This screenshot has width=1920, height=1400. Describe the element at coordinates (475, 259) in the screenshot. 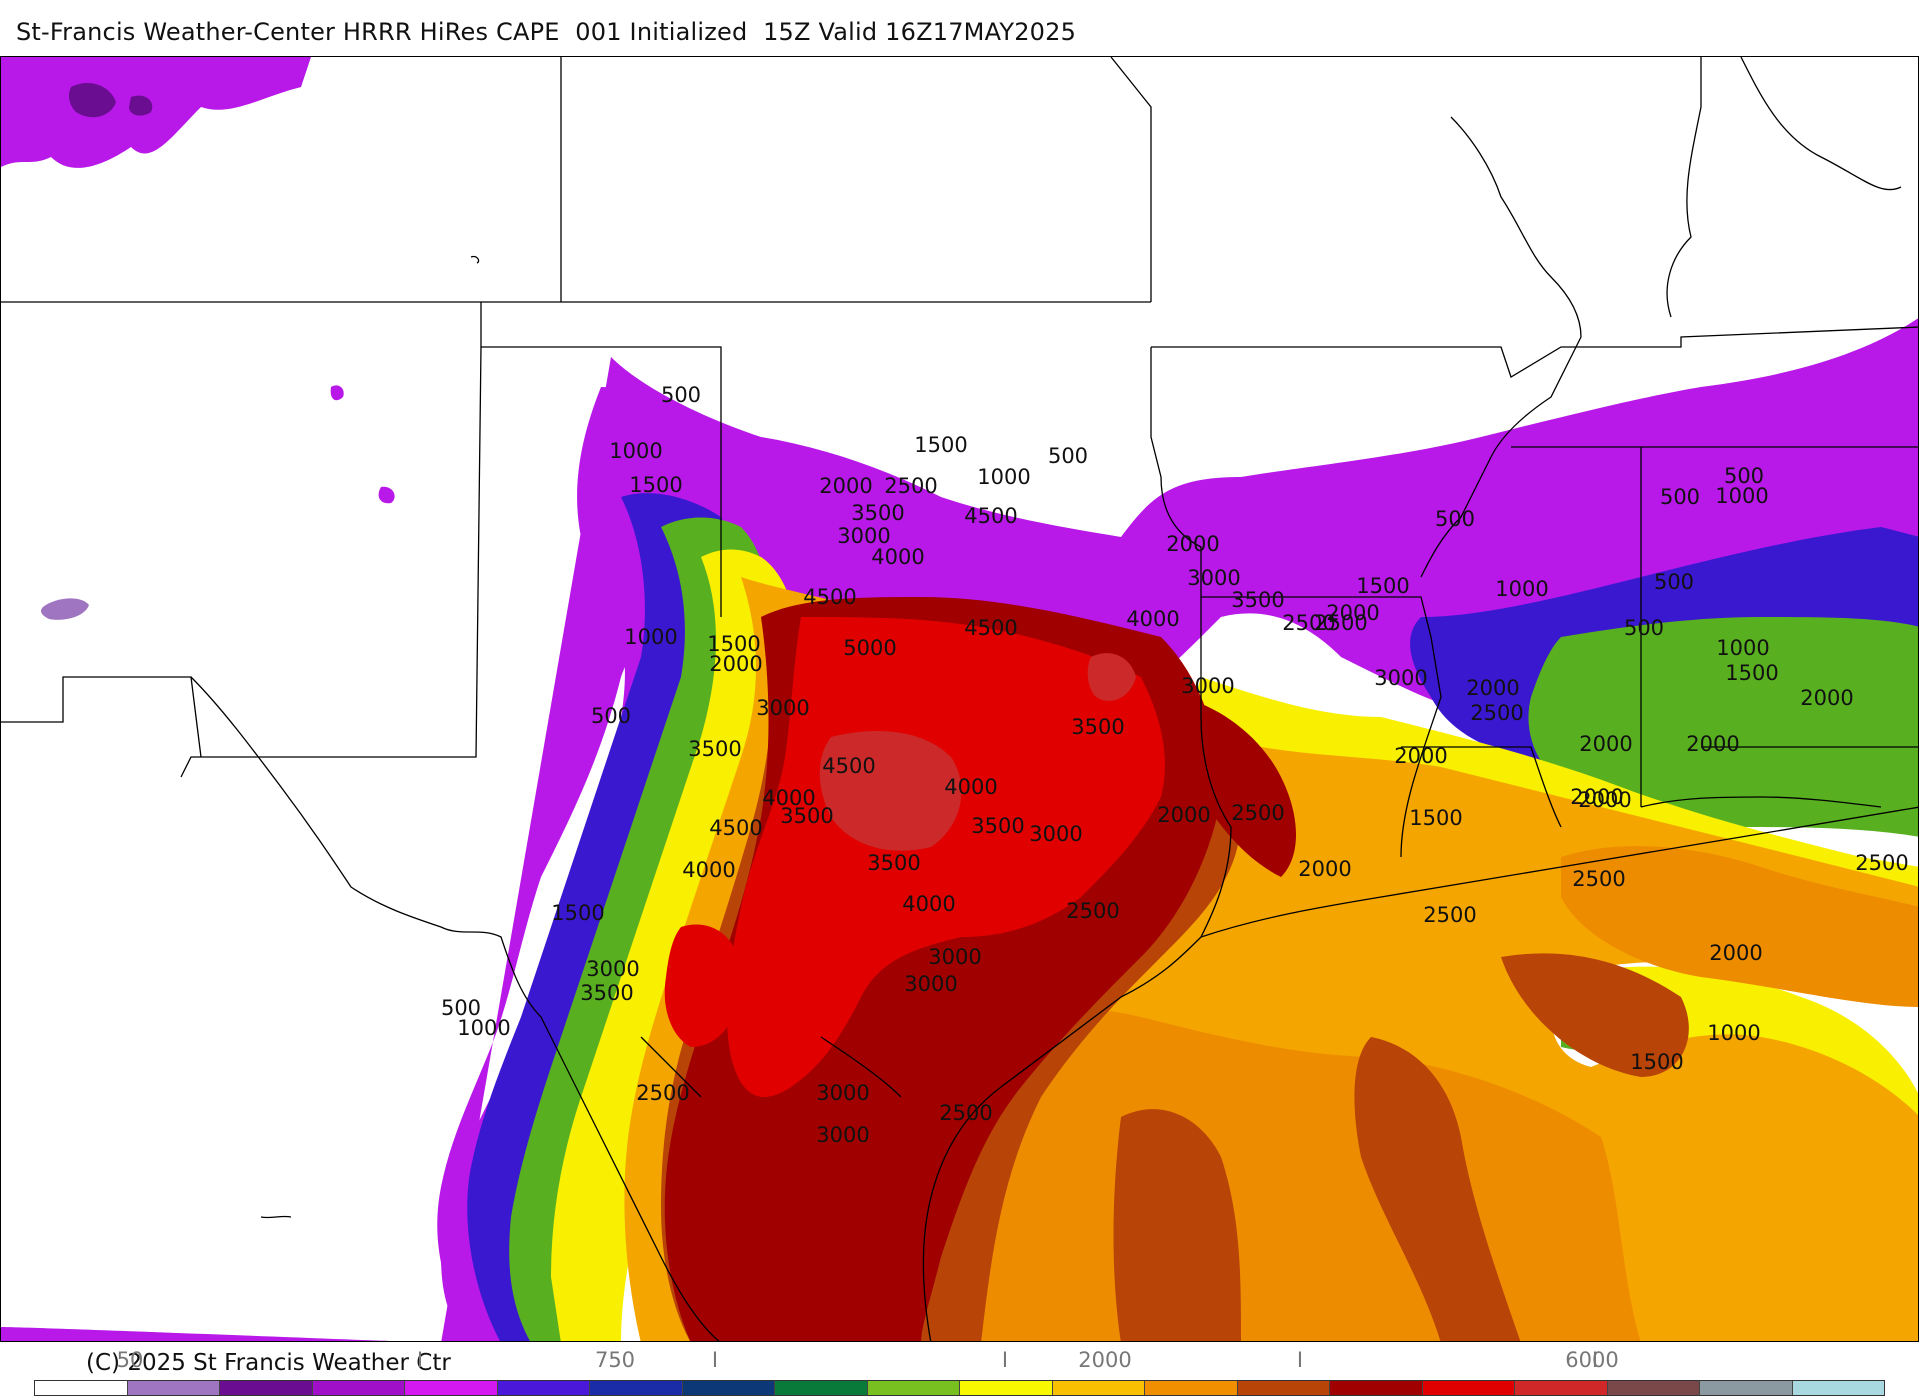

I see `island` at that location.